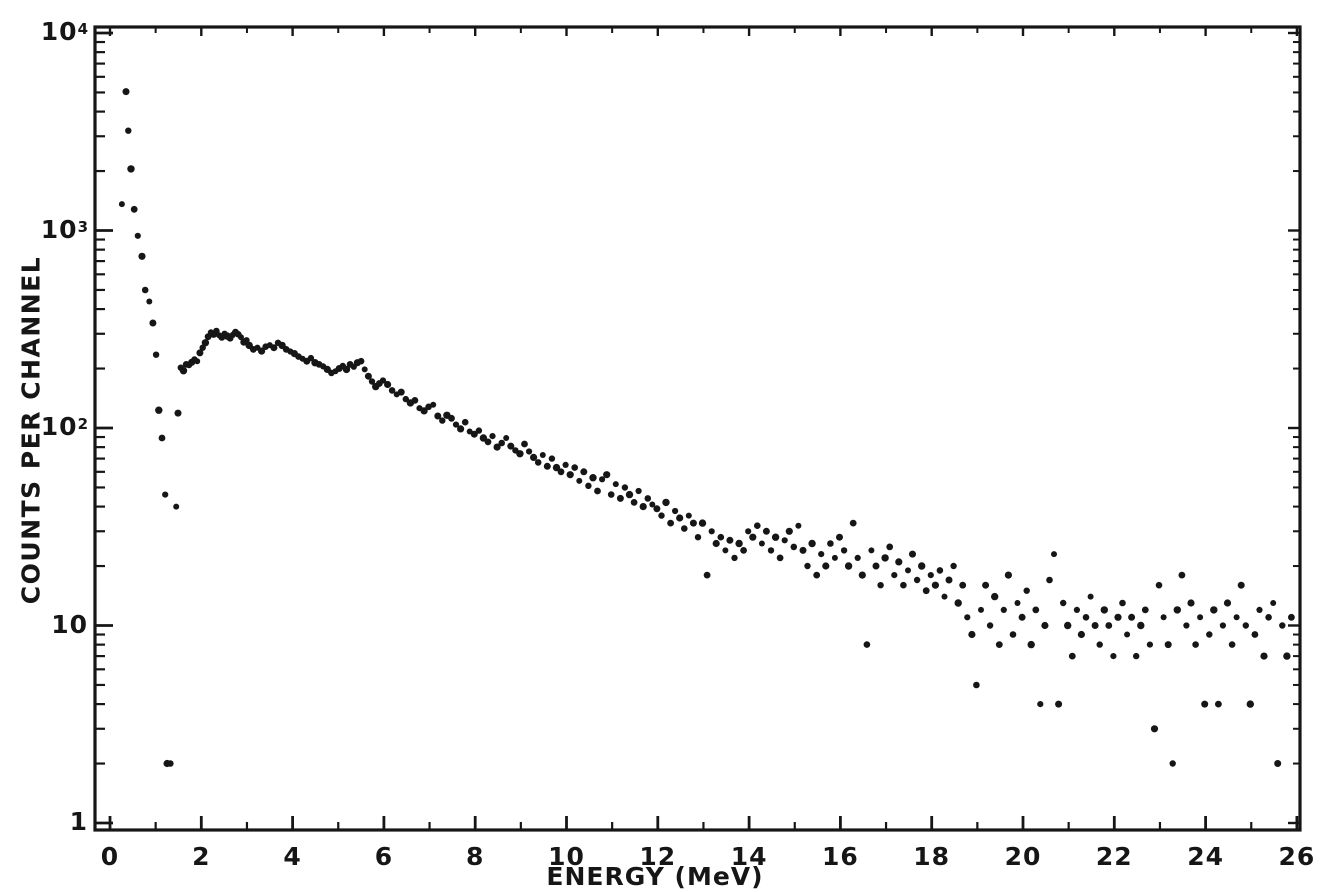  I want to click on y-tick-label: 104, so click(64, 31).